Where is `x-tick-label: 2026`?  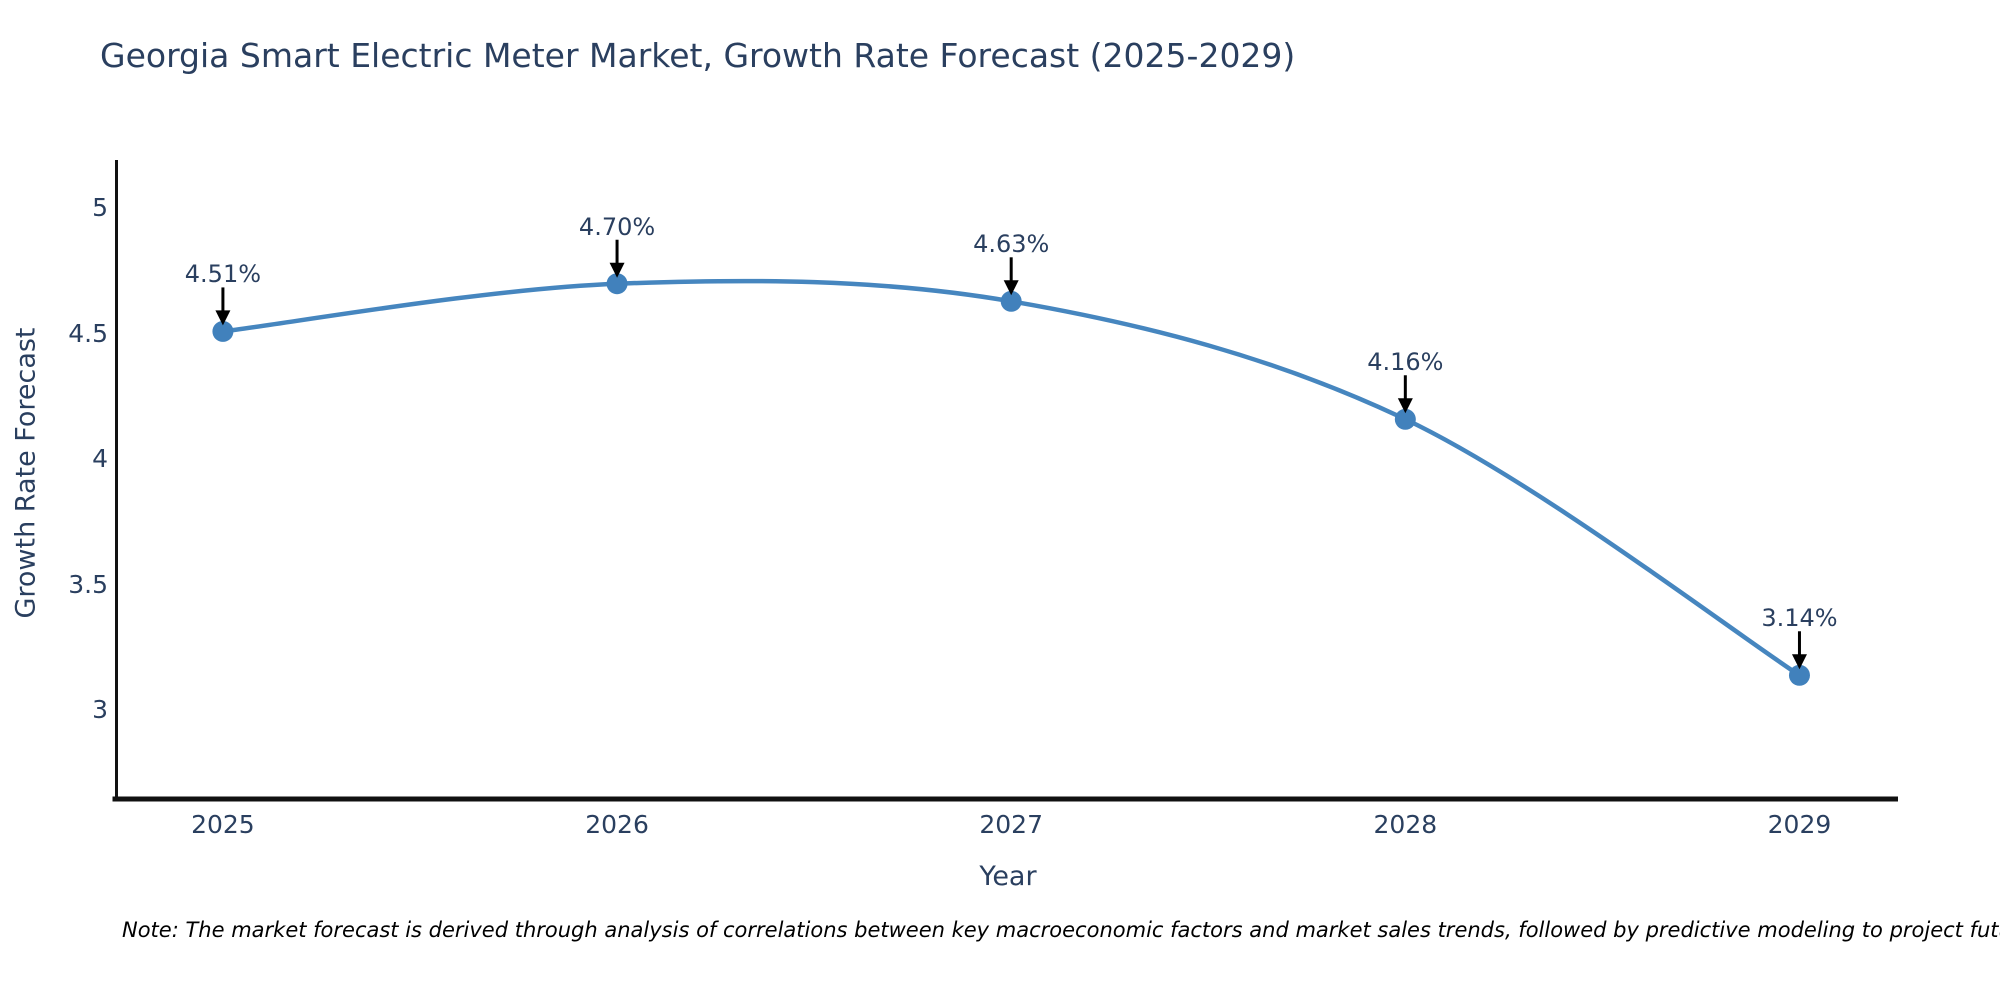
x-tick-label: 2026 is located at coordinates (617, 824).